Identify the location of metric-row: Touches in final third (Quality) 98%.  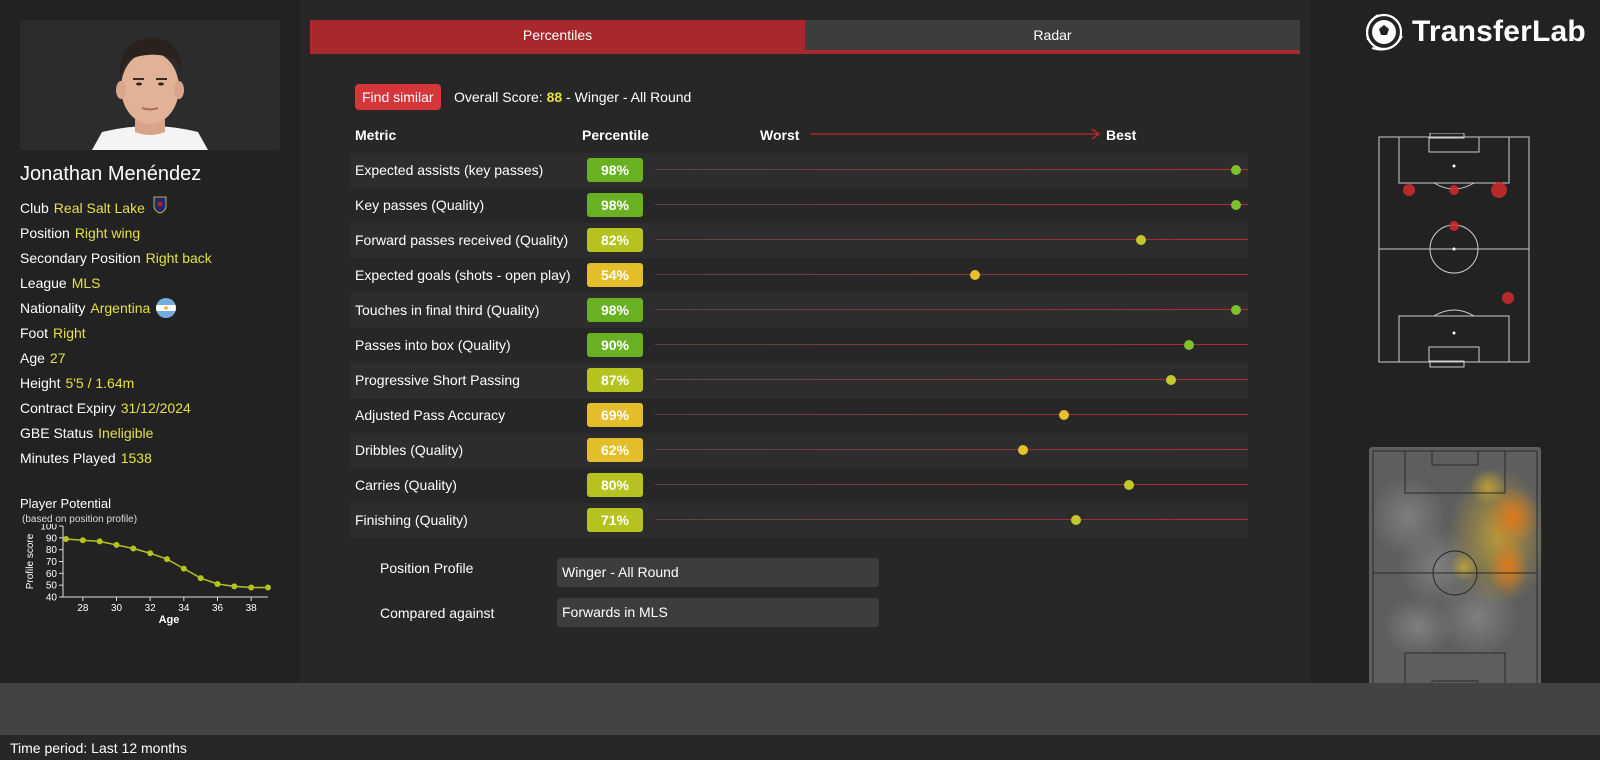
(799, 310).